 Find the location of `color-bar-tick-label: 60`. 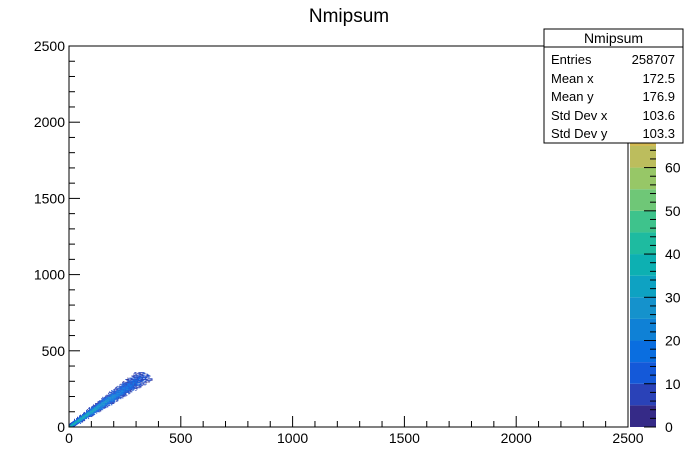

color-bar-tick-label: 60 is located at coordinates (673, 168).